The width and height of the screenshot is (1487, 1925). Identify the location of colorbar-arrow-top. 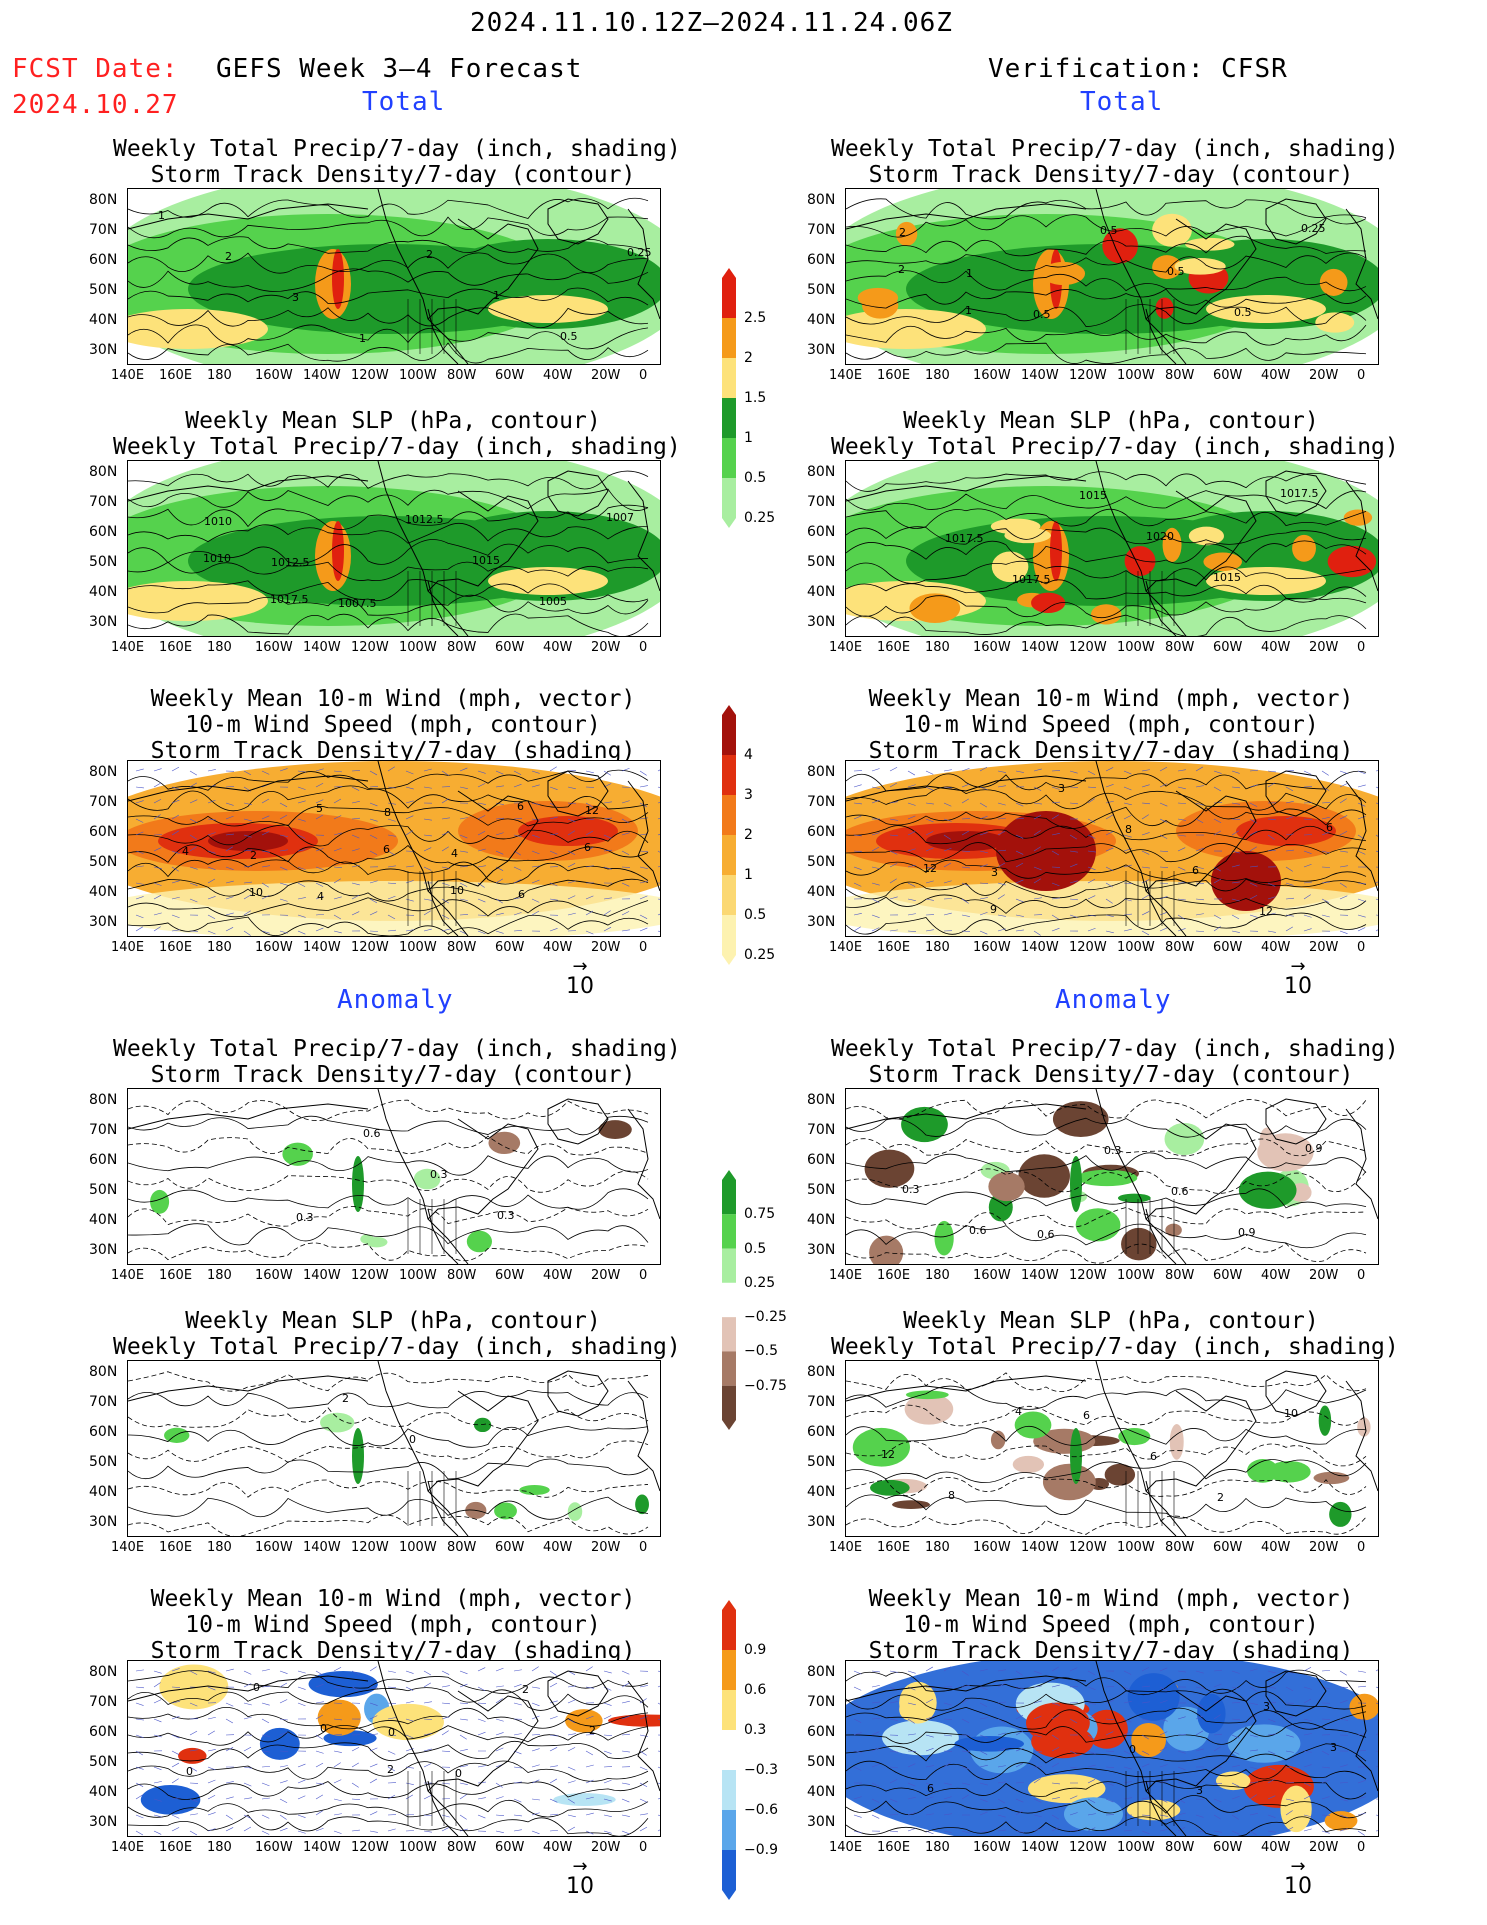
(729, 273).